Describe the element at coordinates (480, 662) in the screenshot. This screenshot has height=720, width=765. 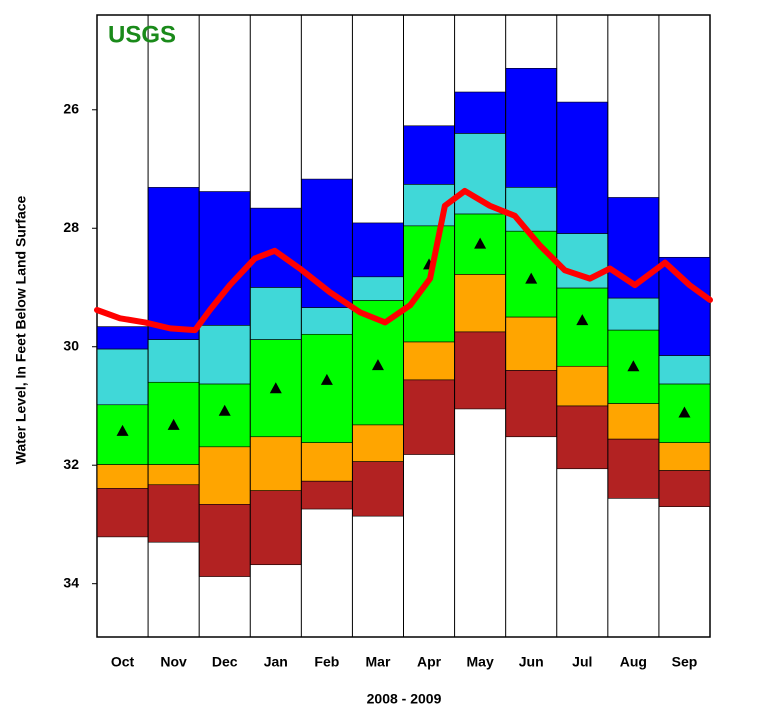
I see `x-tick-label: May` at that location.